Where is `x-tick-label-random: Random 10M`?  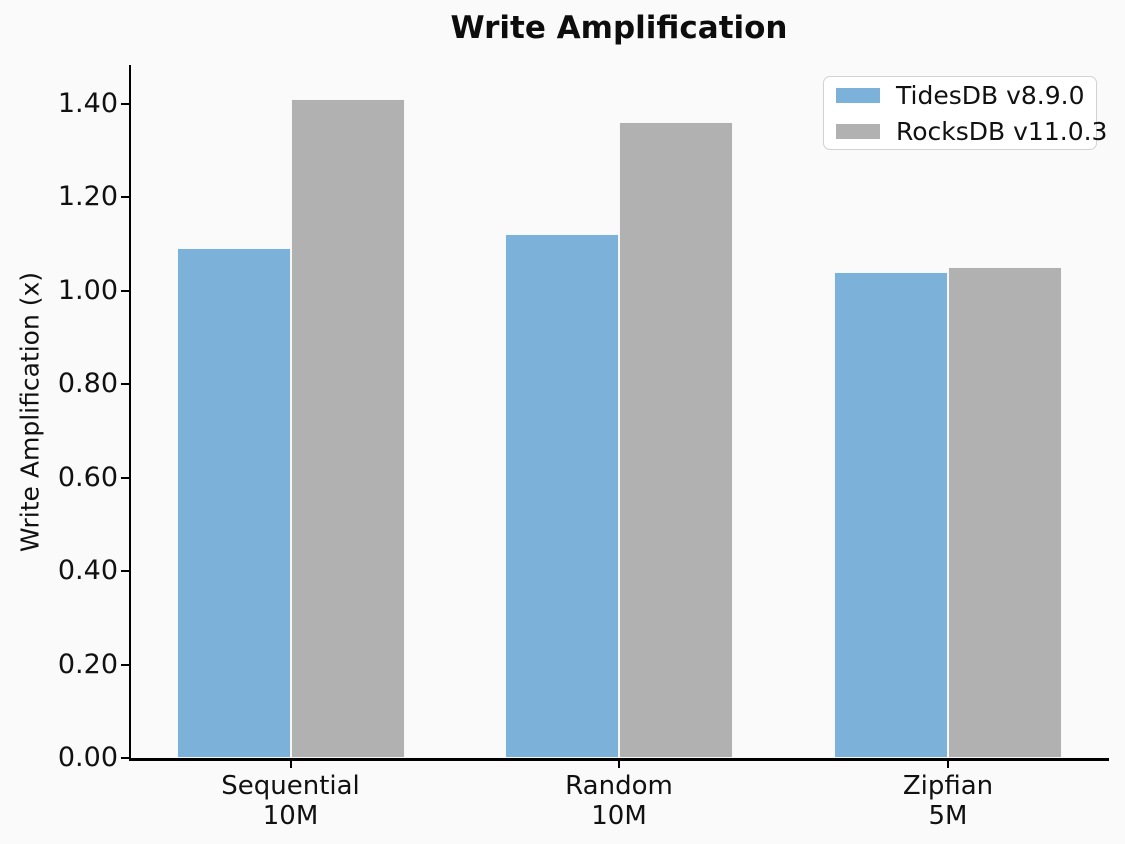 x-tick-label-random: Random 10M is located at coordinates (619, 801).